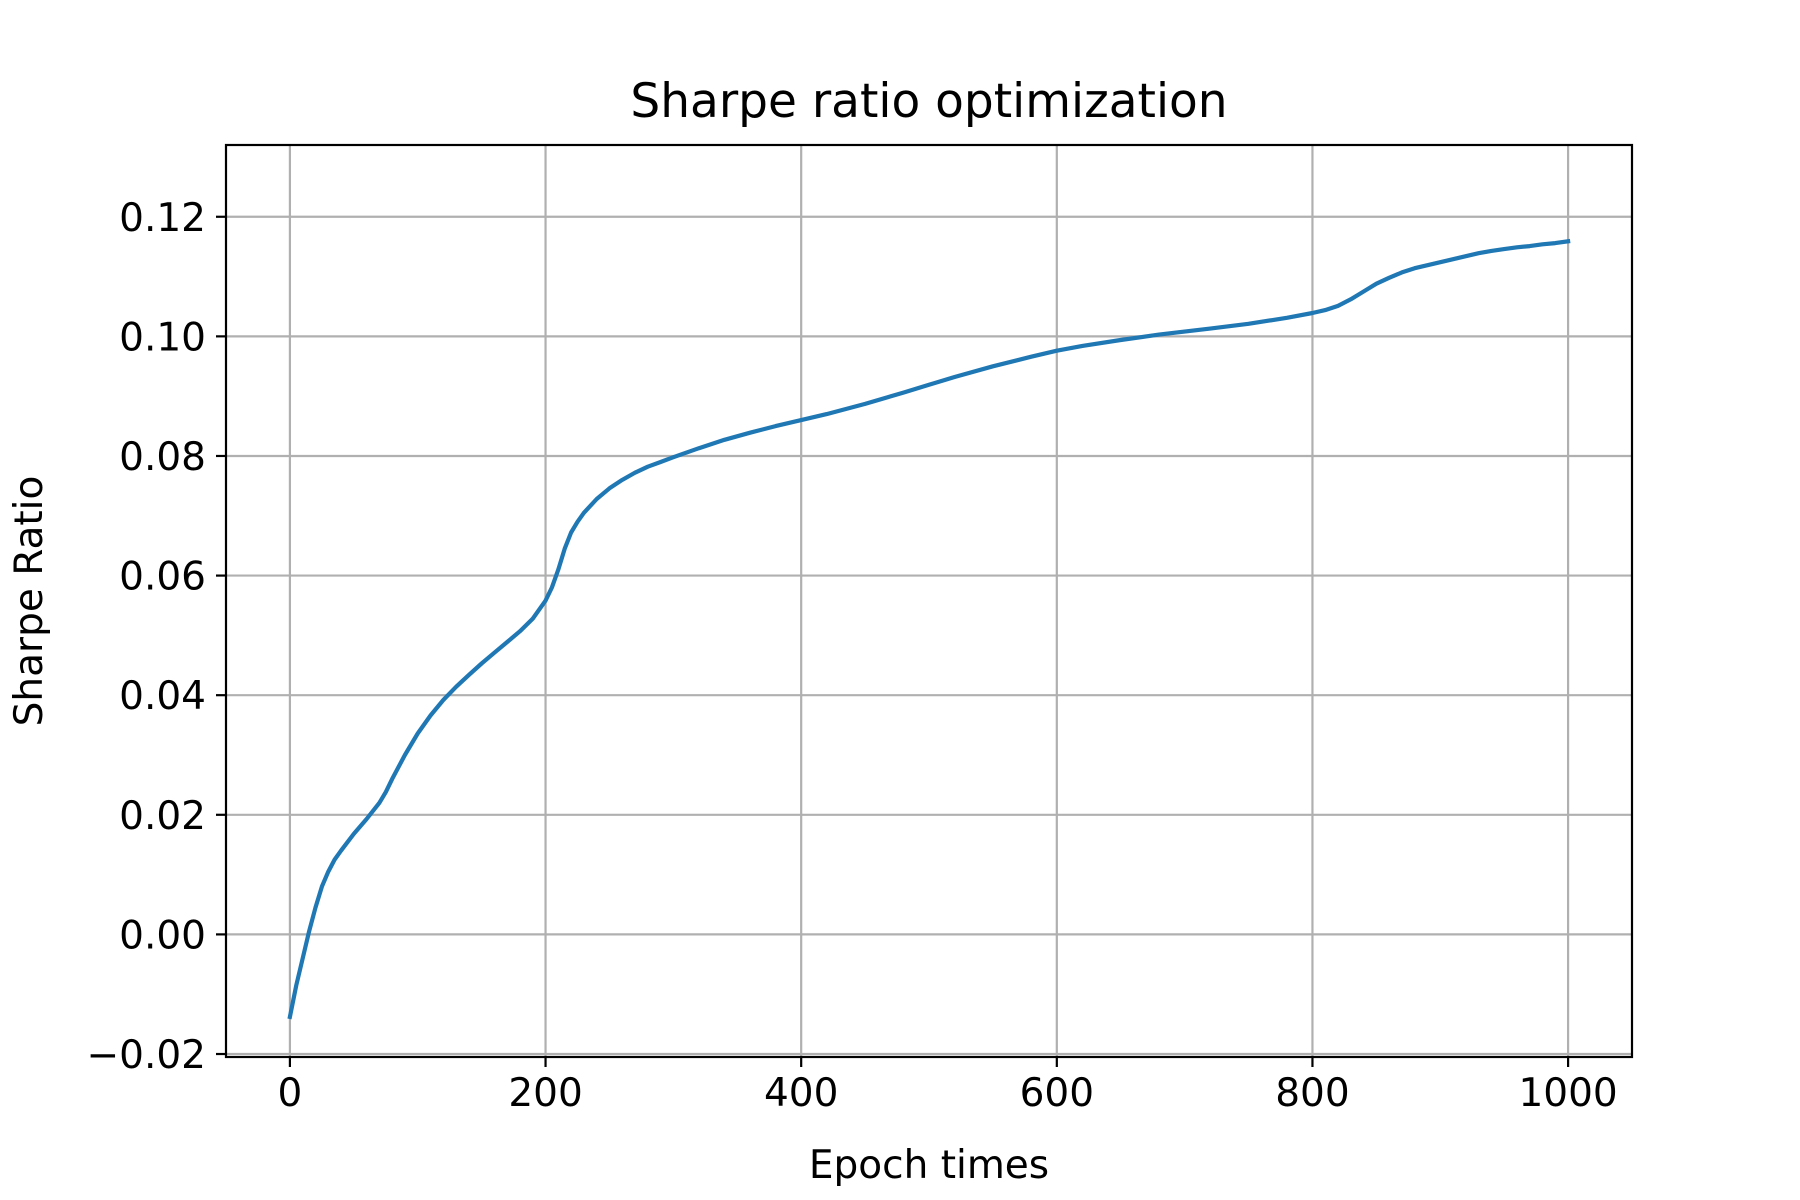 This screenshot has width=1800, height=1200. What do you see at coordinates (289, 1093) in the screenshot?
I see `x-tick-label: 0` at bounding box center [289, 1093].